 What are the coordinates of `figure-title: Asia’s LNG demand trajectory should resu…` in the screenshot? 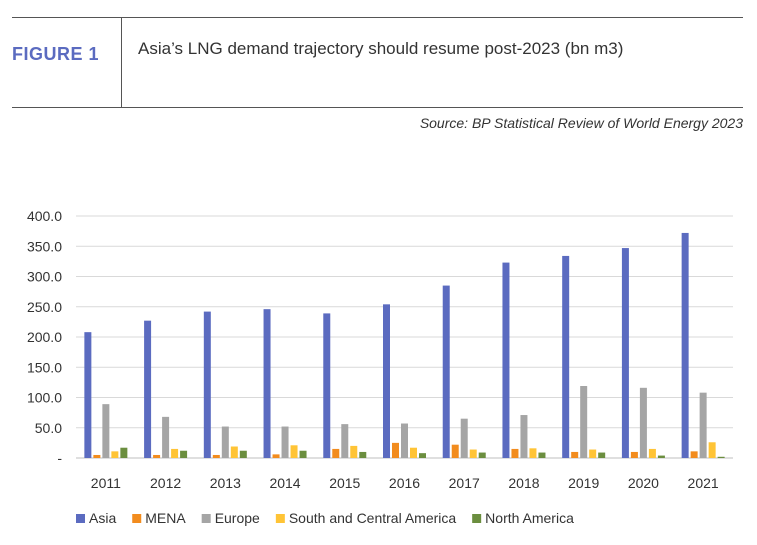 It's located at (381, 48).